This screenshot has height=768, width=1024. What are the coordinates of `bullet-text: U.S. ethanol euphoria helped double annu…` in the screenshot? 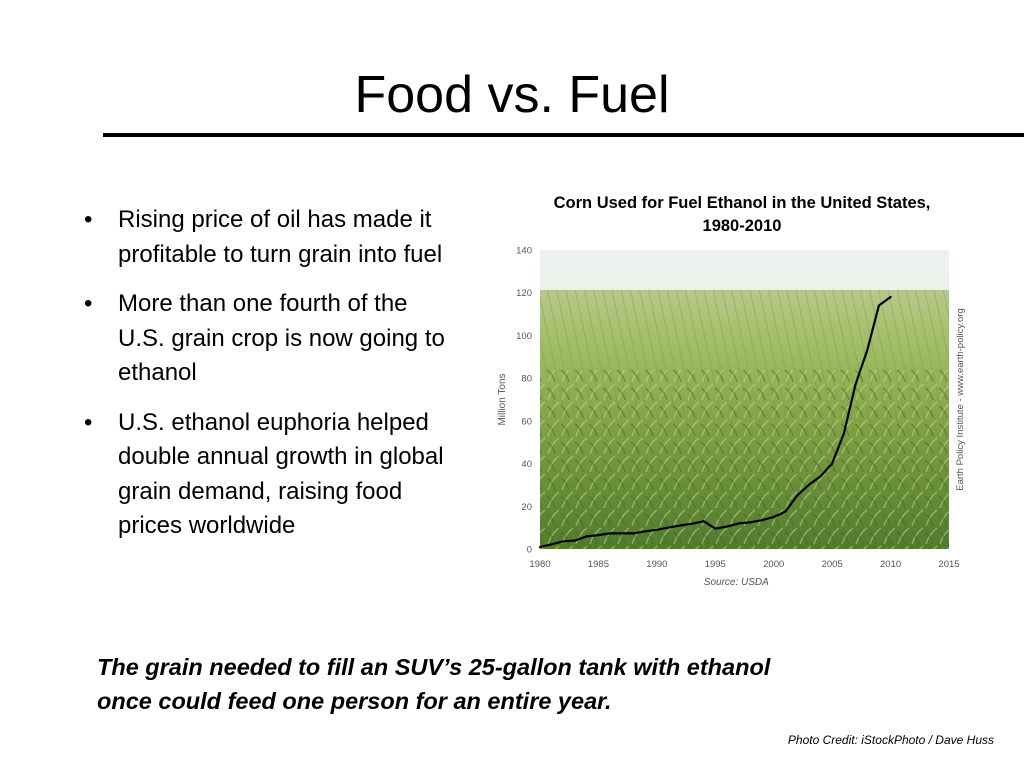 It's located at (281, 474).